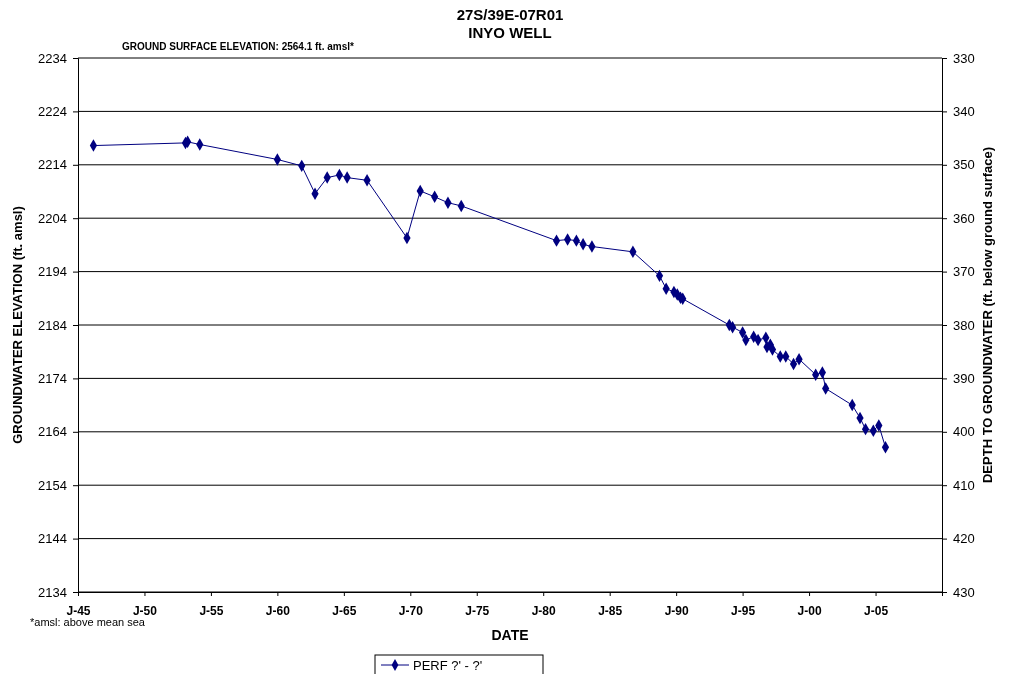 The height and width of the screenshot is (674, 1013). What do you see at coordinates (52, 539) in the screenshot?
I see `y-tick-label: 2144` at bounding box center [52, 539].